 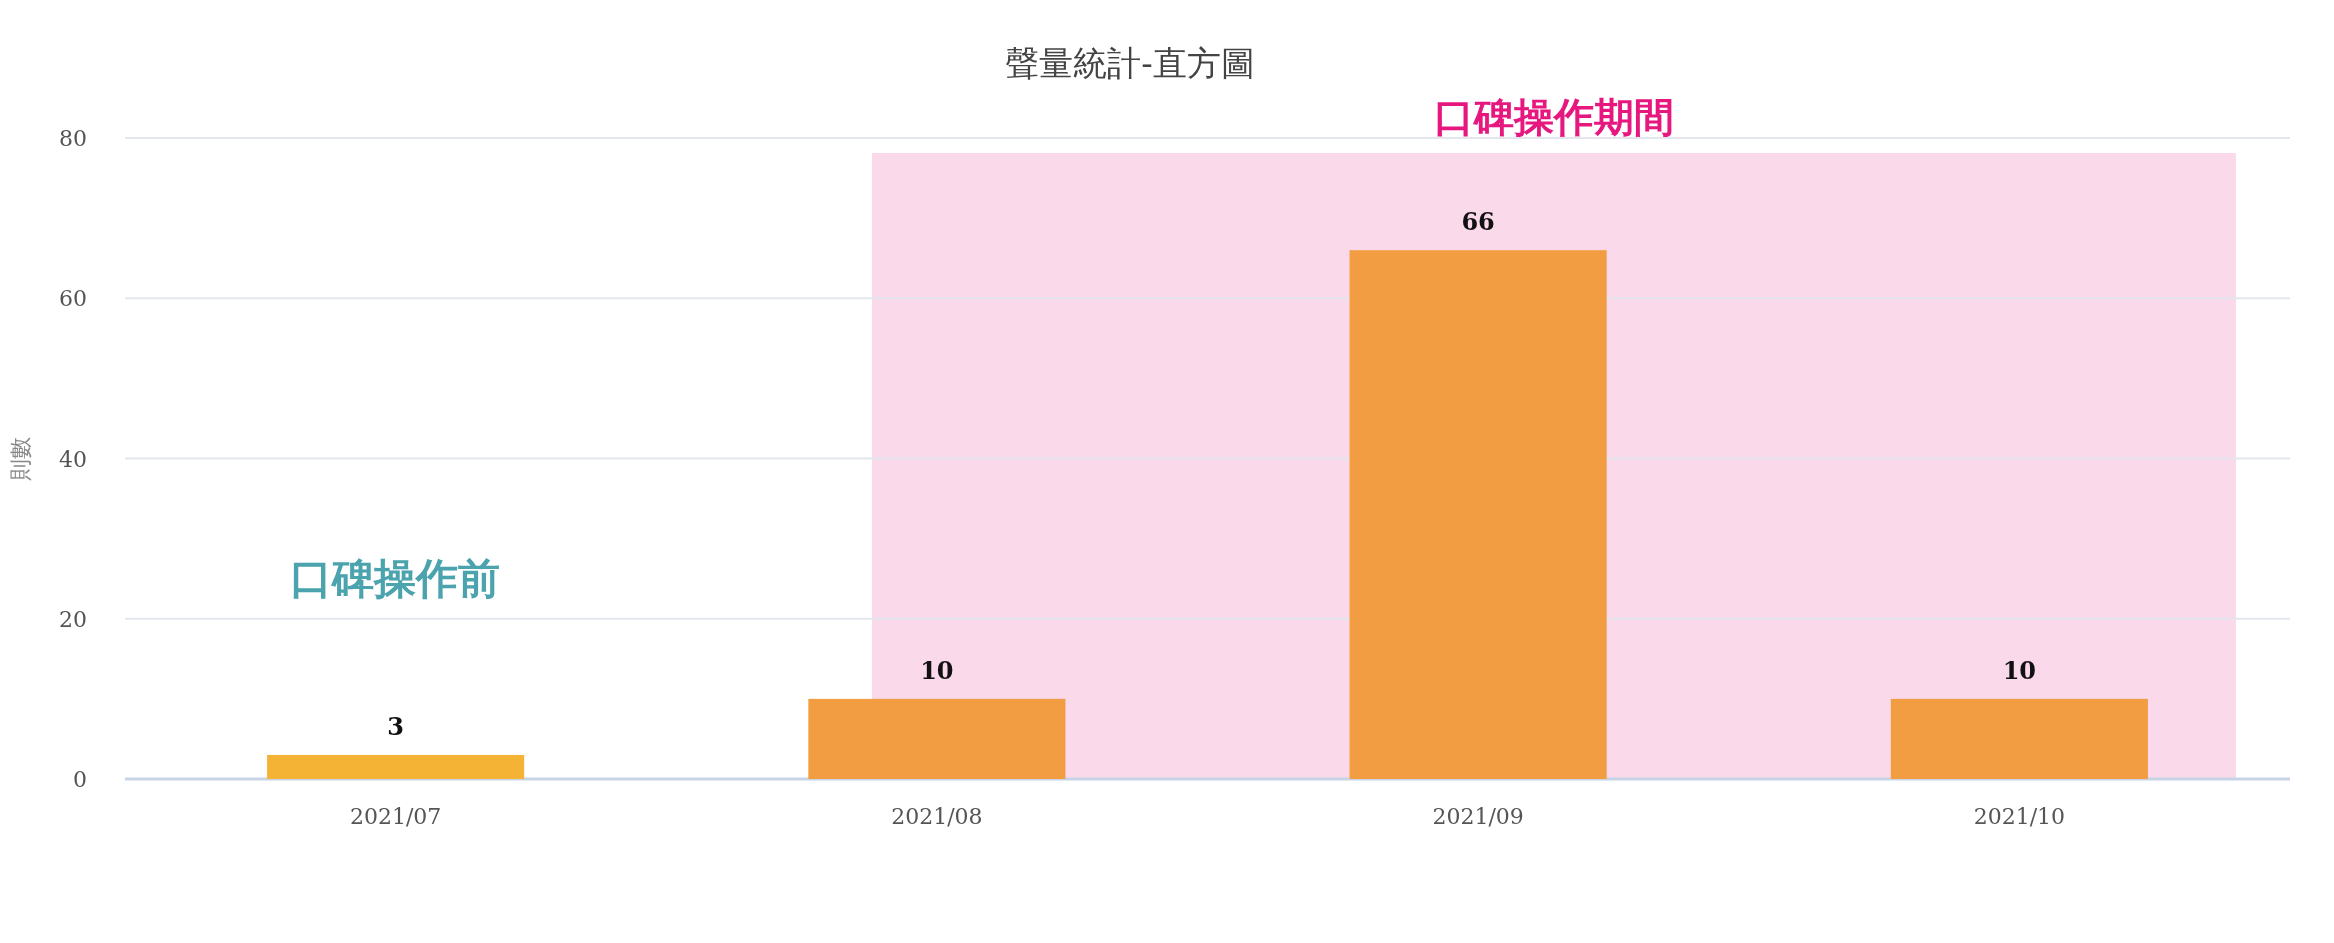 What do you see at coordinates (80, 779) in the screenshot?
I see `y-tick-label: 0` at bounding box center [80, 779].